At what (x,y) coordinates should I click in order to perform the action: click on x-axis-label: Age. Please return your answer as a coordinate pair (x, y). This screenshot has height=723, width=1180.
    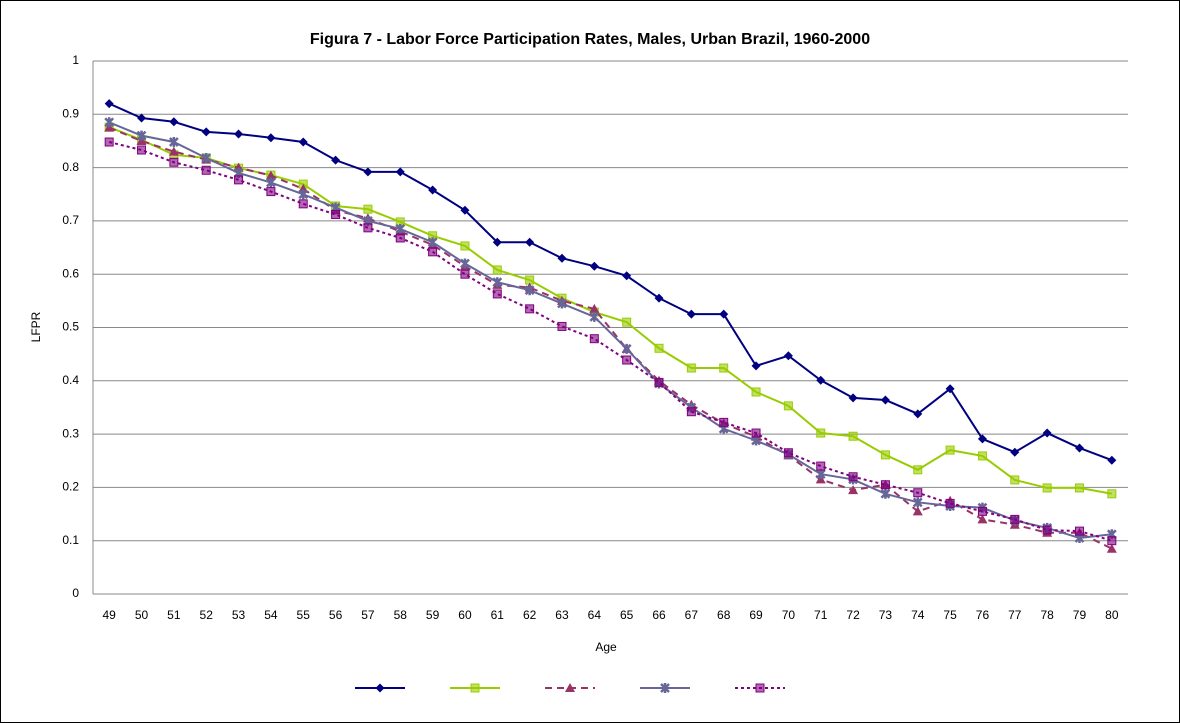
    Looking at the image, I should click on (606, 647).